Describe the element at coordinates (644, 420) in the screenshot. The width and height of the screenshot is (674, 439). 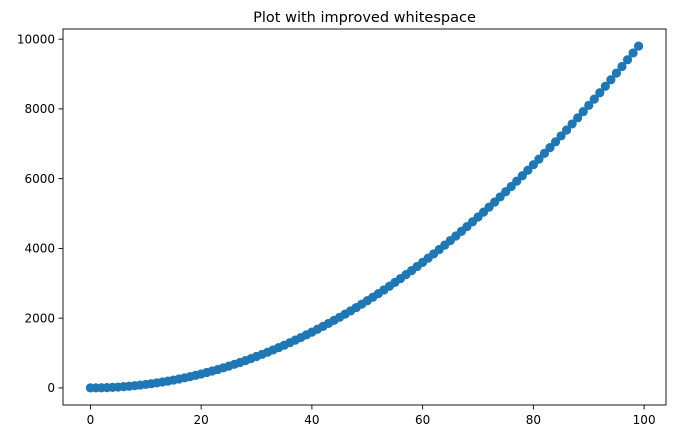
I see `x-tick-label: 100` at that location.